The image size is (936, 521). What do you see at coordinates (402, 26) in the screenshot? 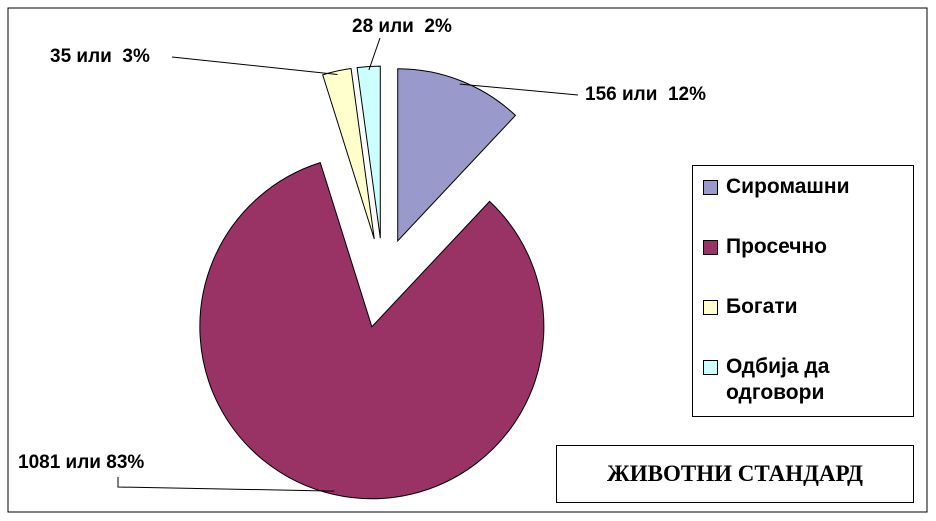
I see `data-label: 28 или 2%` at bounding box center [402, 26].